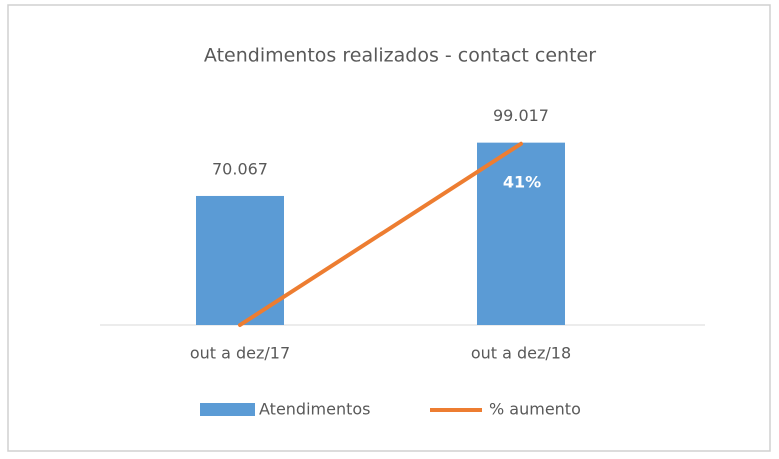 This screenshot has height=459, width=779. I want to click on x-tick-label: out a dez/18, so click(521, 353).